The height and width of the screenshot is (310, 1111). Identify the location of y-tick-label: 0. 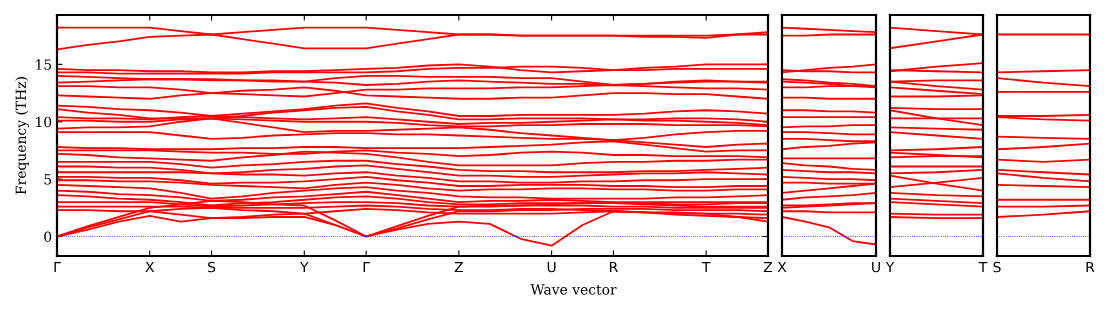
(48, 236).